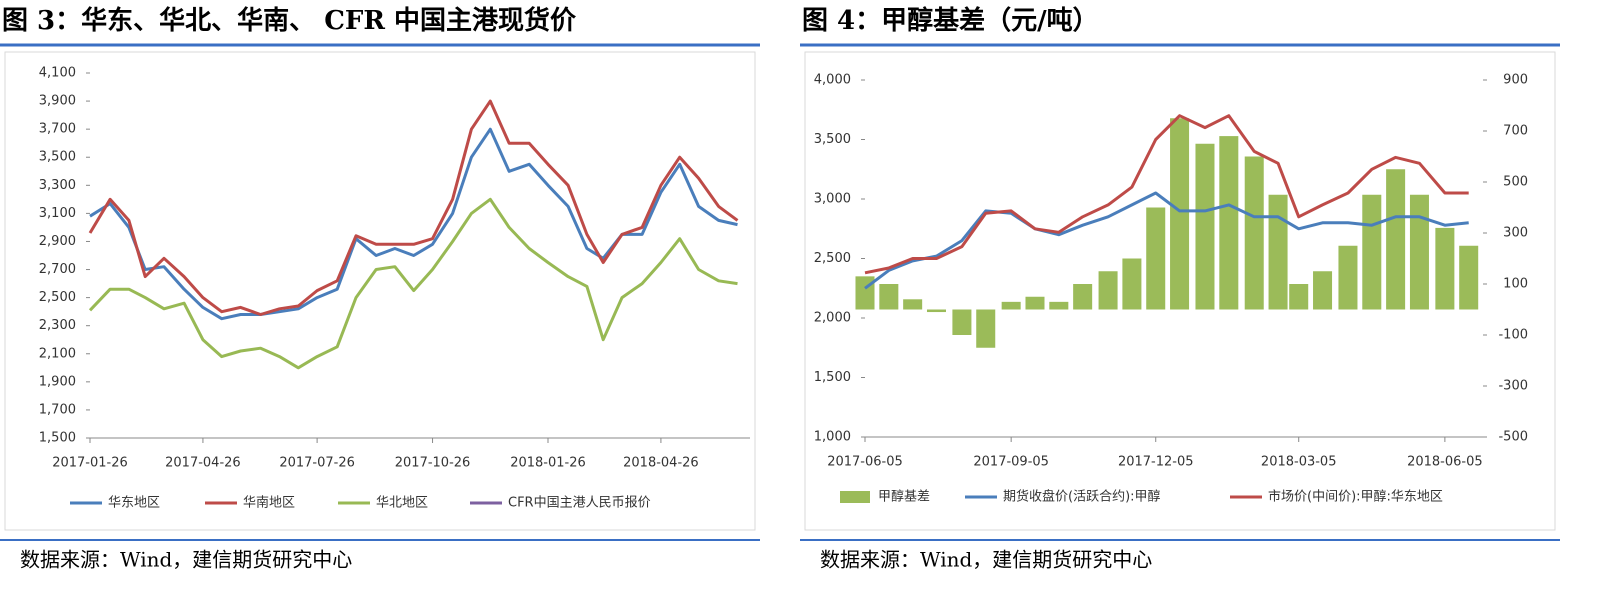  What do you see at coordinates (57, 381) in the screenshot?
I see `y-tick-label: 1,900` at bounding box center [57, 381].